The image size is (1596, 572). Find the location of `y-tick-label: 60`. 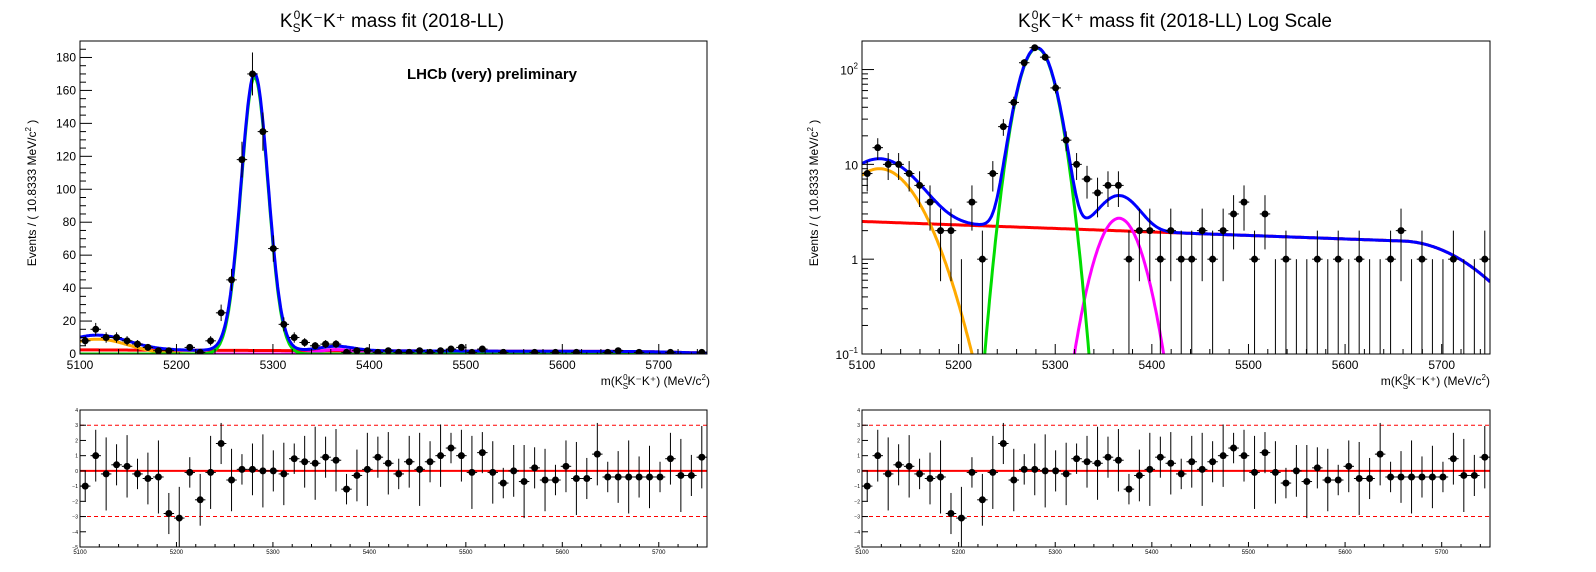

y-tick-label: 60 is located at coordinates (70, 255).